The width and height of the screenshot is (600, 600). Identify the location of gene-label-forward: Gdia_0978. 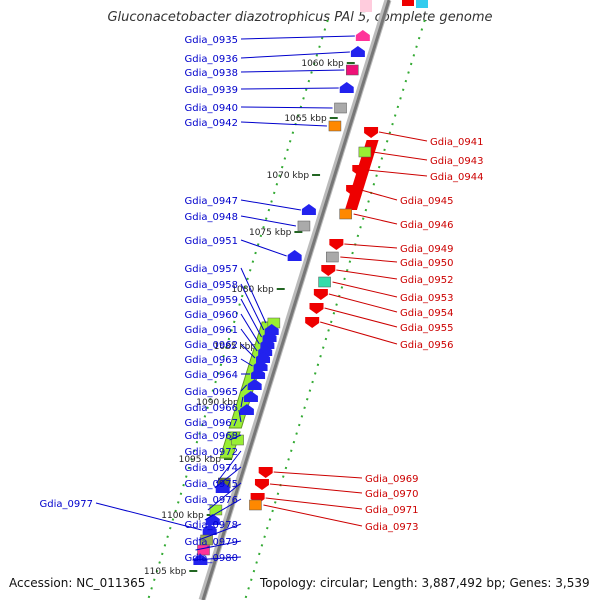
(211, 525).